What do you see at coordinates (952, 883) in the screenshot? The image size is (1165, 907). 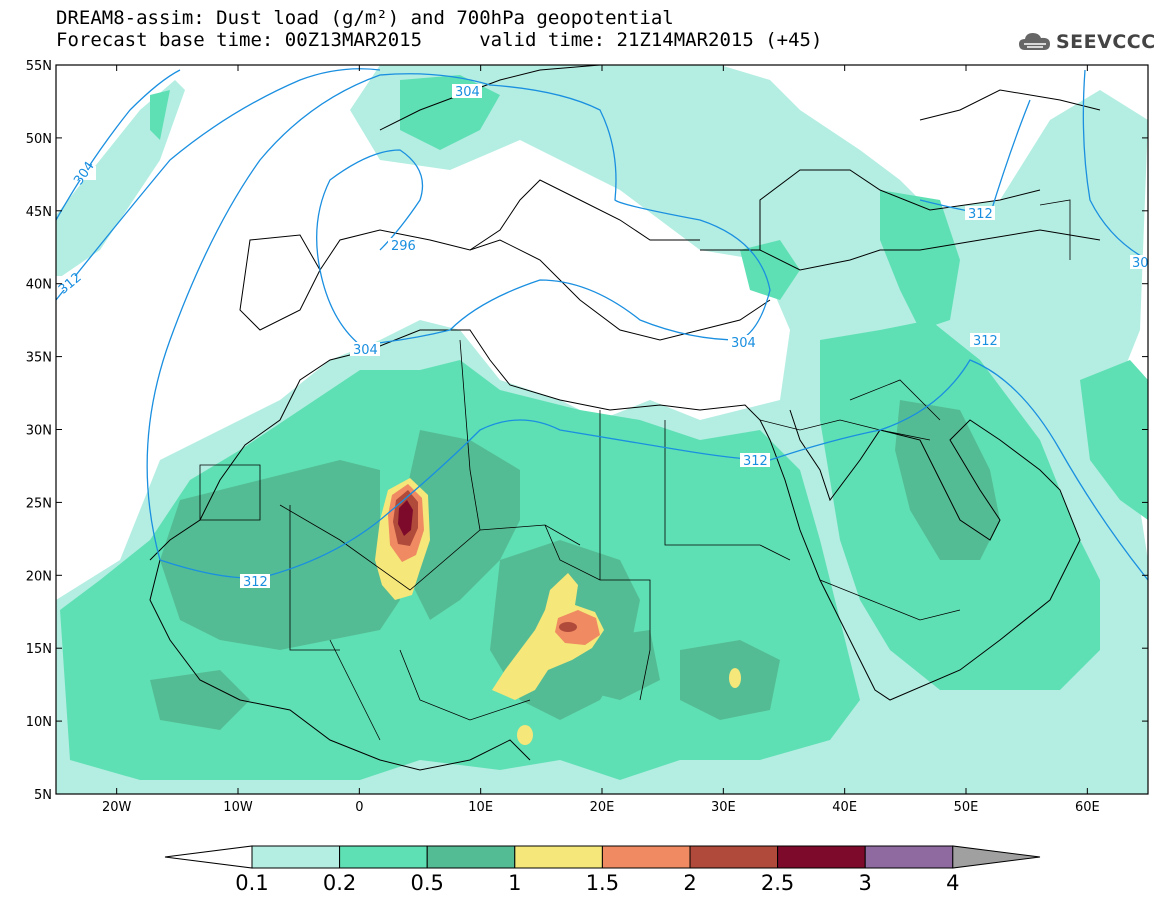 I see `colorbar-label: 4` at bounding box center [952, 883].